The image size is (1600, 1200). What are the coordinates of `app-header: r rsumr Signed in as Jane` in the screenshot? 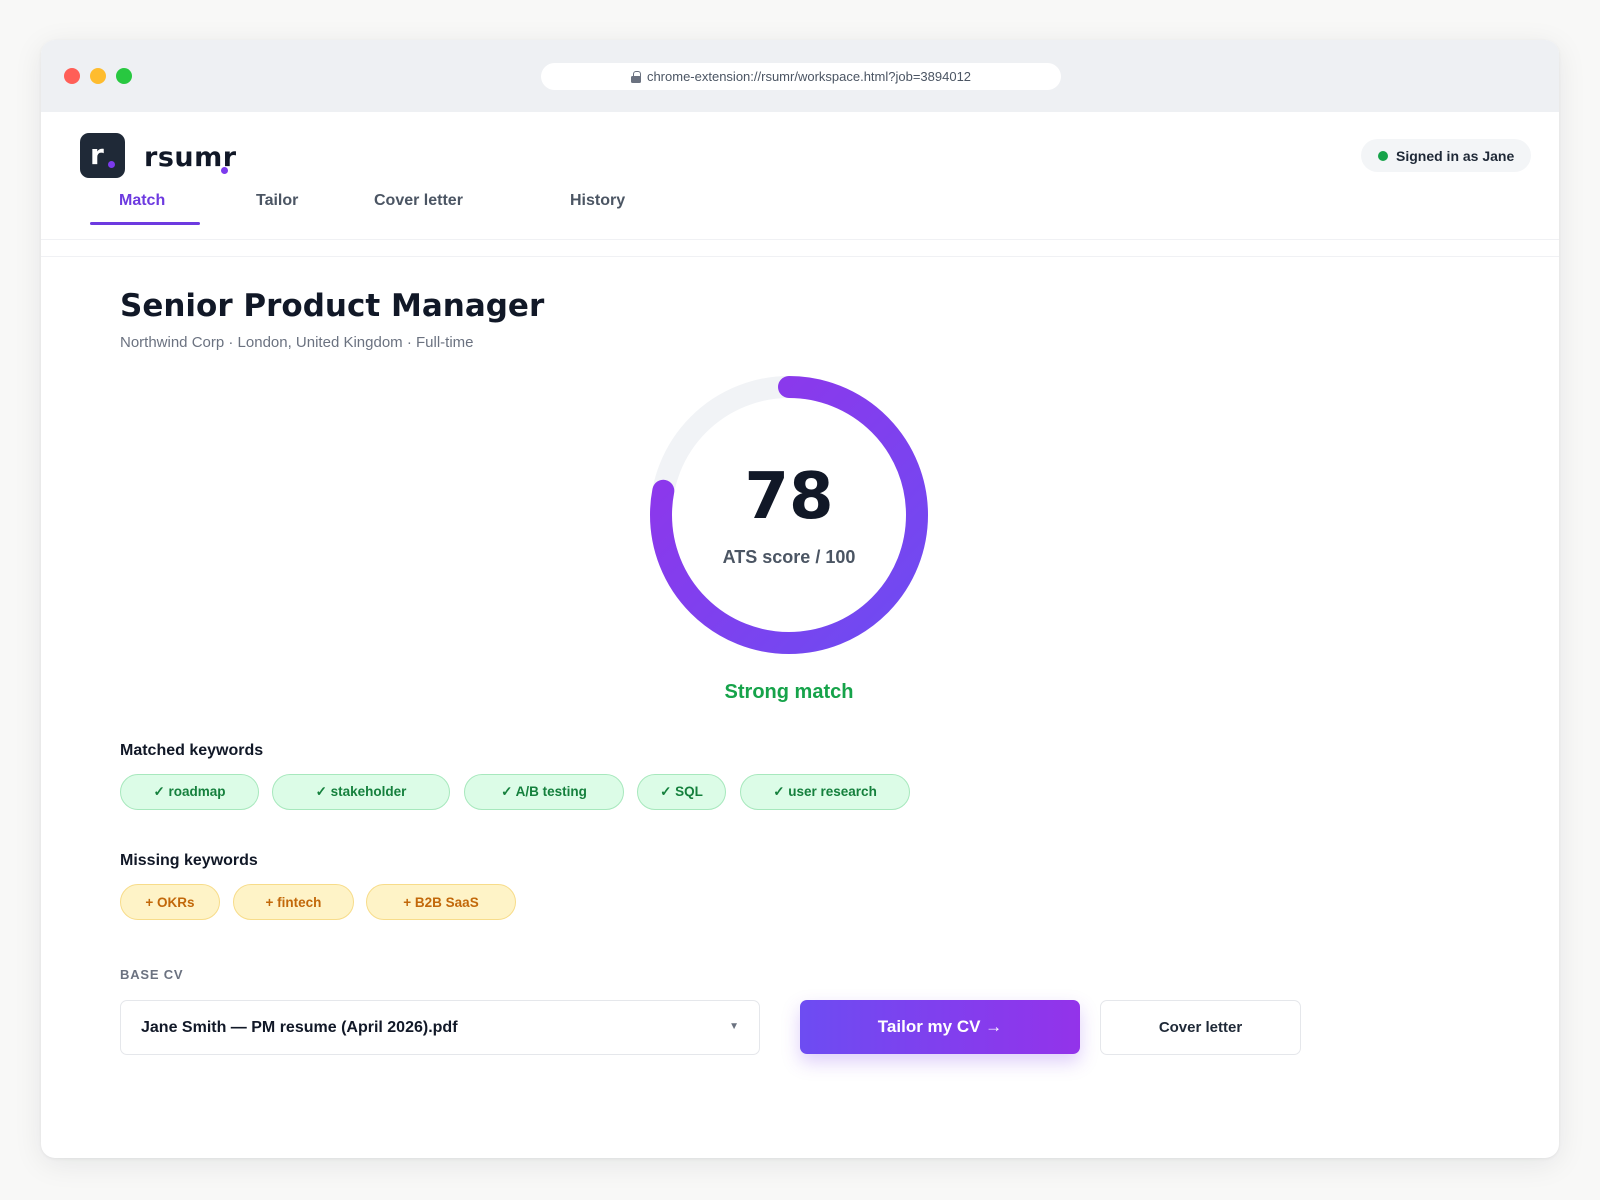 It's located at (800, 176).